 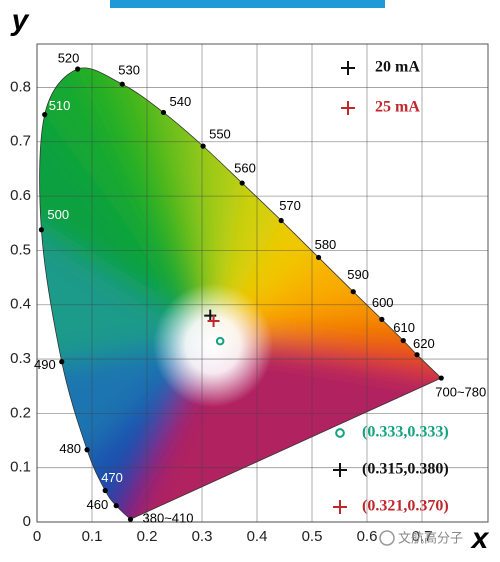 I want to click on watermark: 文航高分子, so click(x=430, y=537).